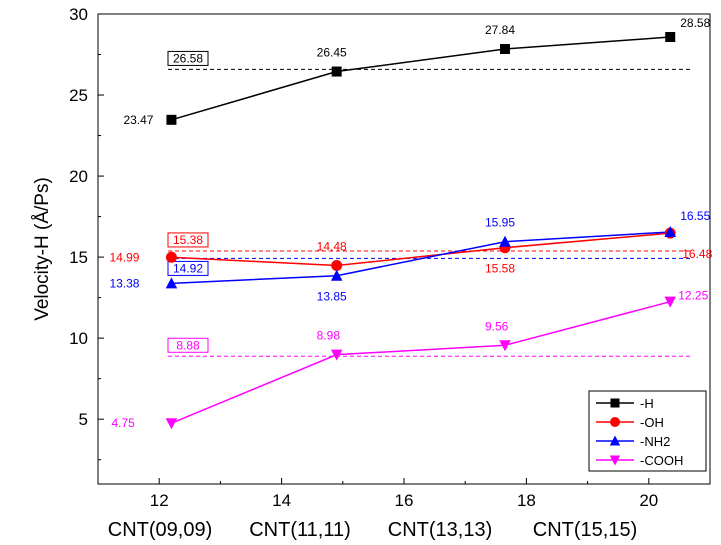 This screenshot has width=721, height=545. I want to click on average-label: 26.58, so click(188, 58).